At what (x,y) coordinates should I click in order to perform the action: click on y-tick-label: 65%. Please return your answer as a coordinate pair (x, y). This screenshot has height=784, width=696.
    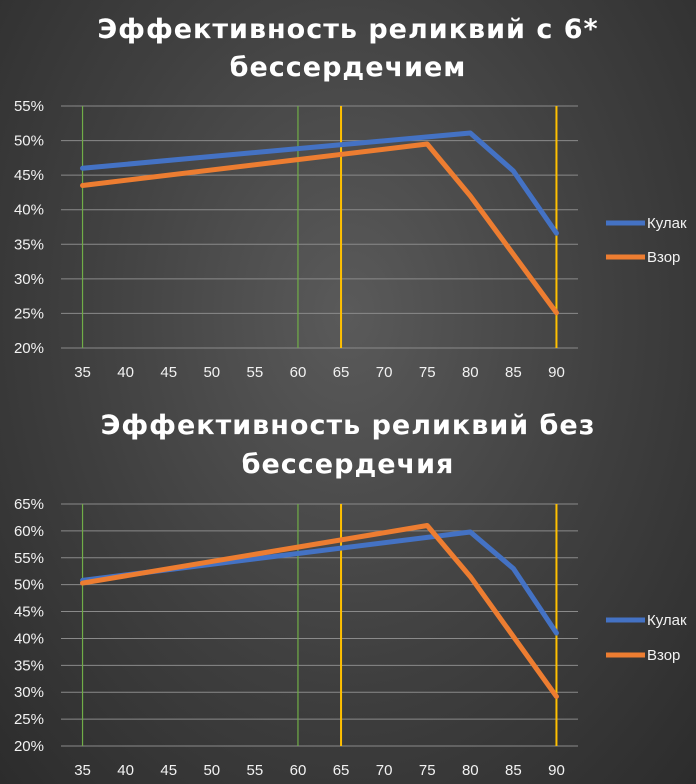
    Looking at the image, I should click on (29, 504).